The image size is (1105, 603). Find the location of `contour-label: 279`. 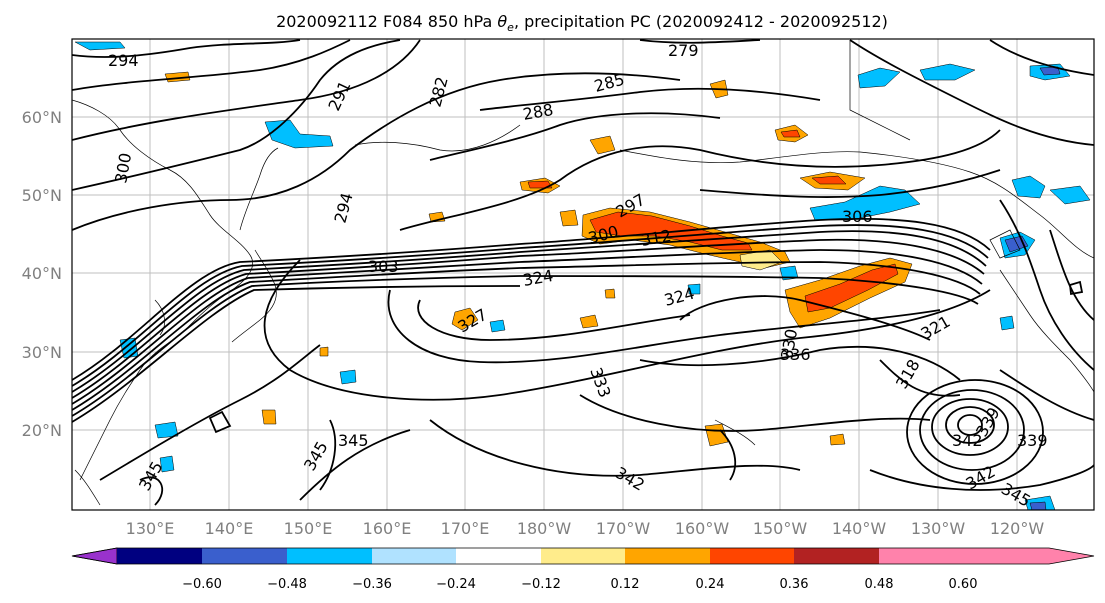

contour-label: 279 is located at coordinates (683, 50).